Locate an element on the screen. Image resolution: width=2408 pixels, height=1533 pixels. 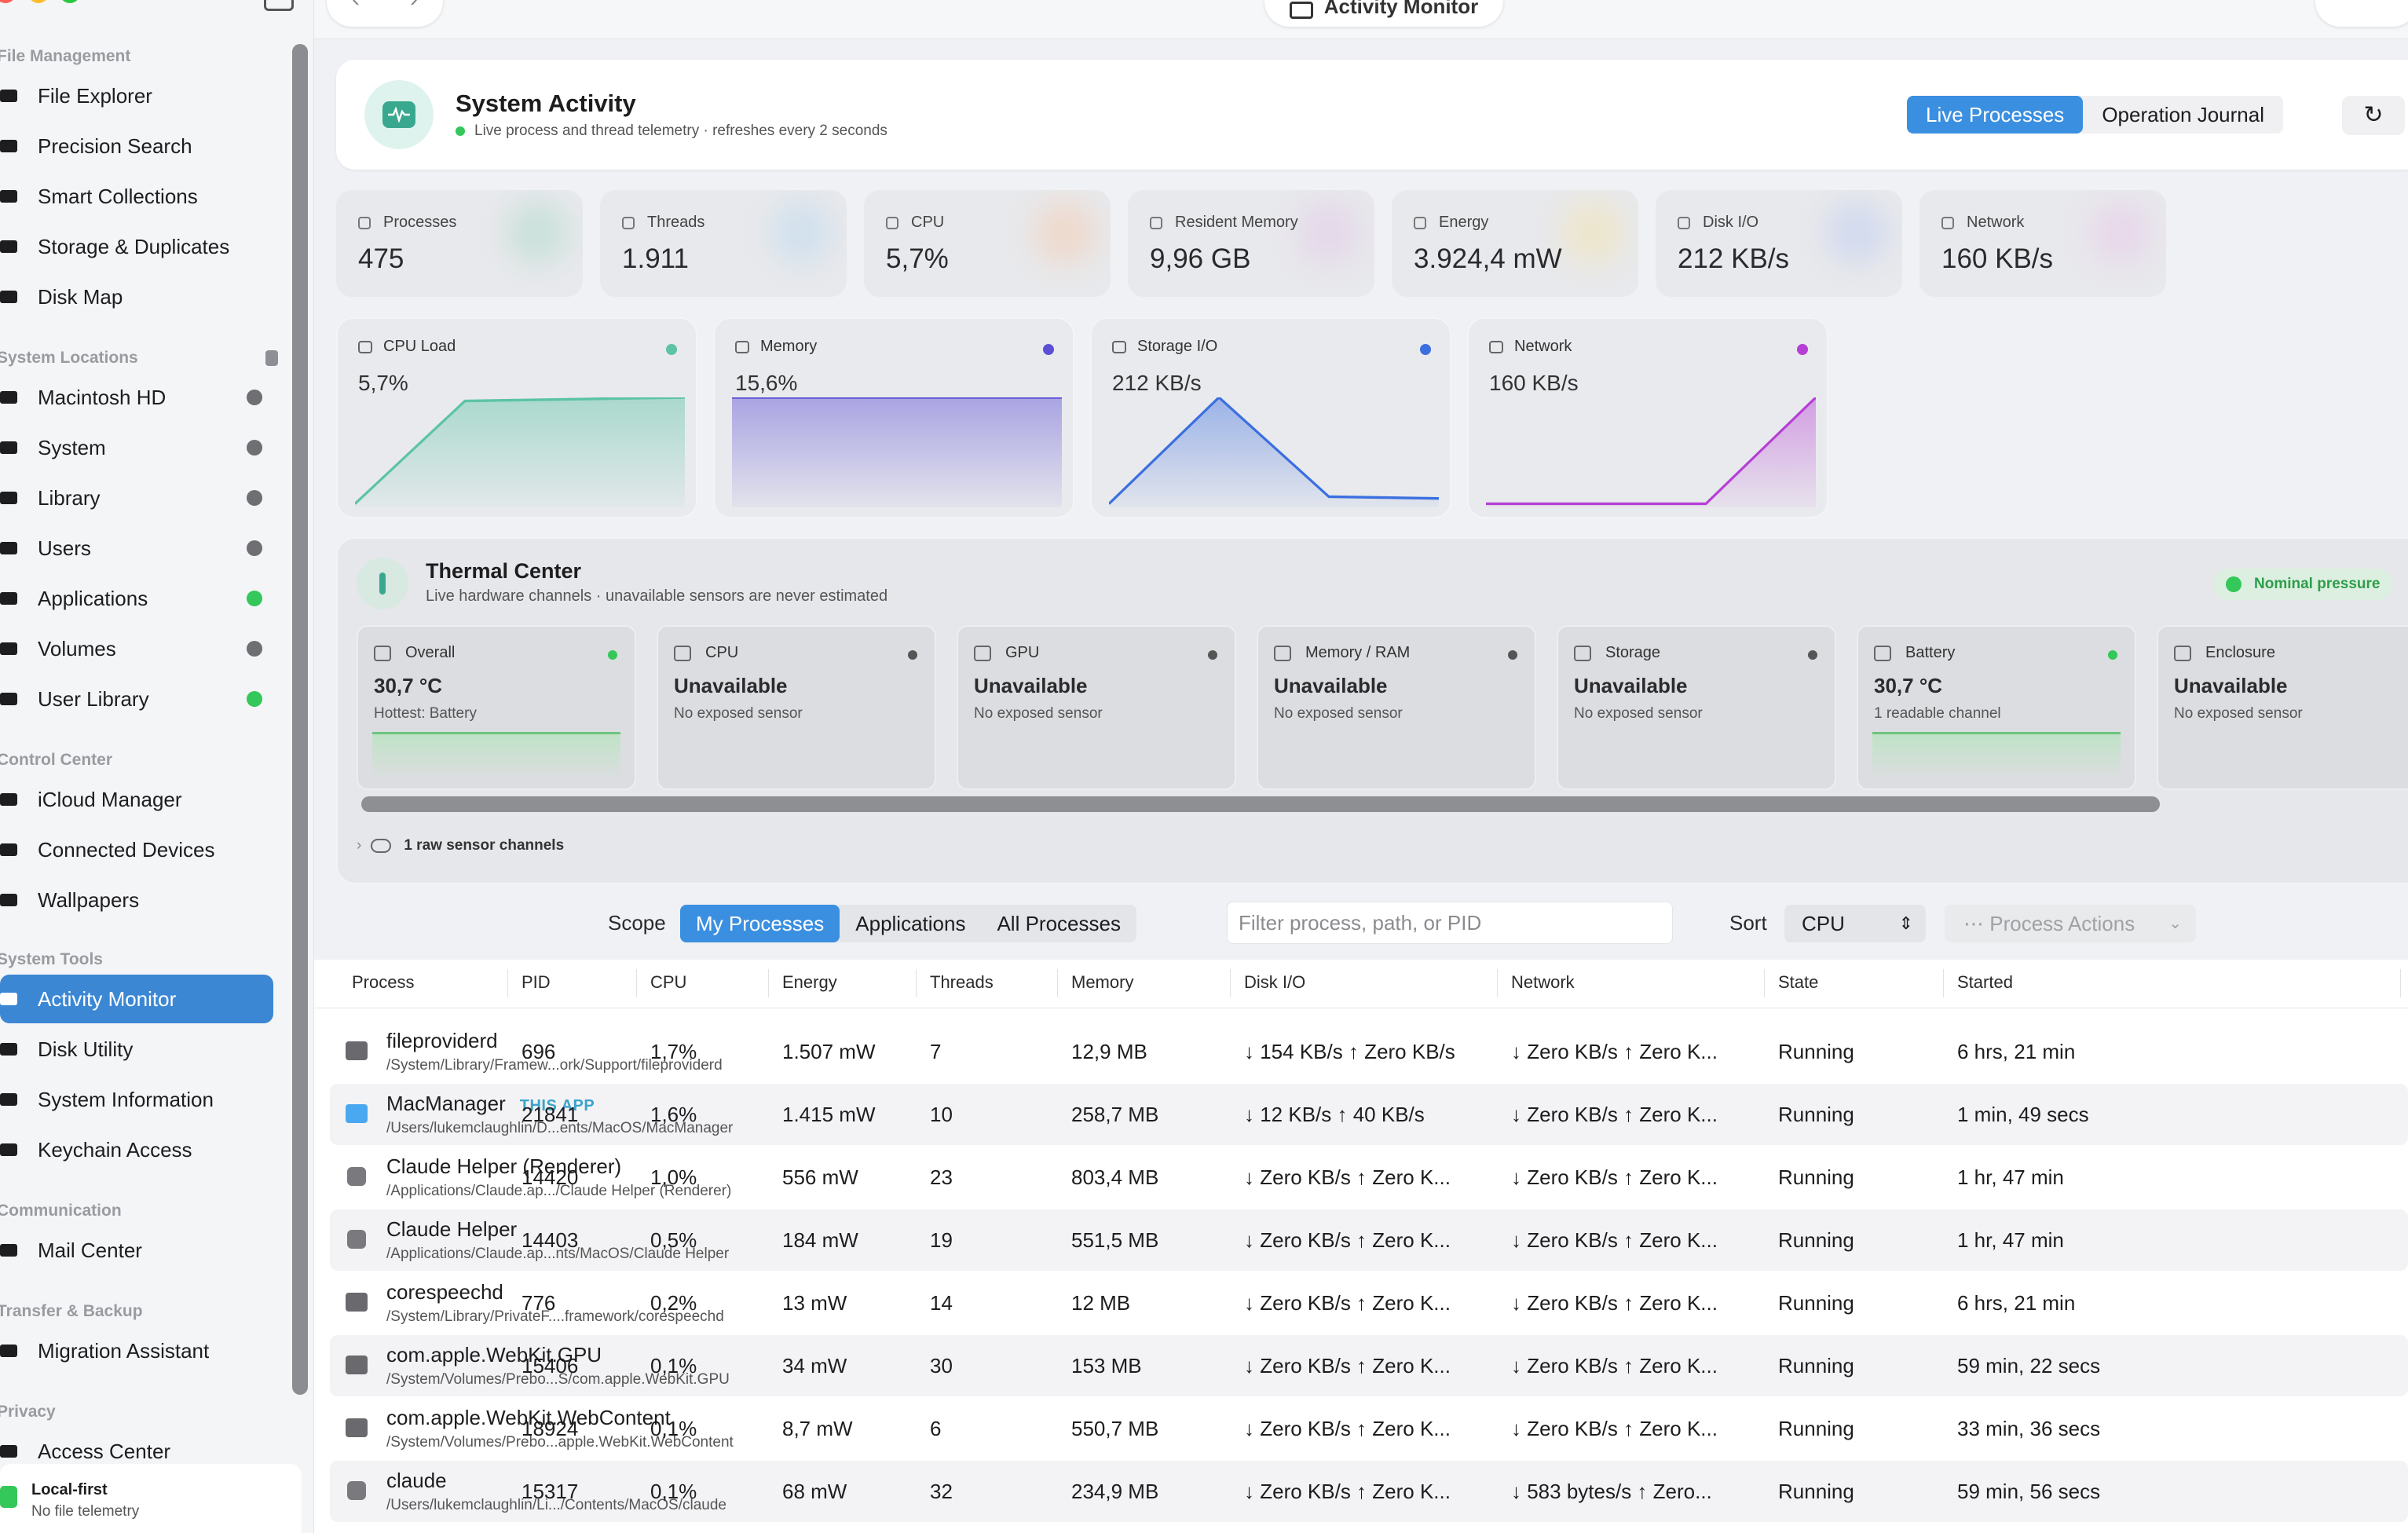
scope-all-processes: All Processes is located at coordinates (1059, 923).